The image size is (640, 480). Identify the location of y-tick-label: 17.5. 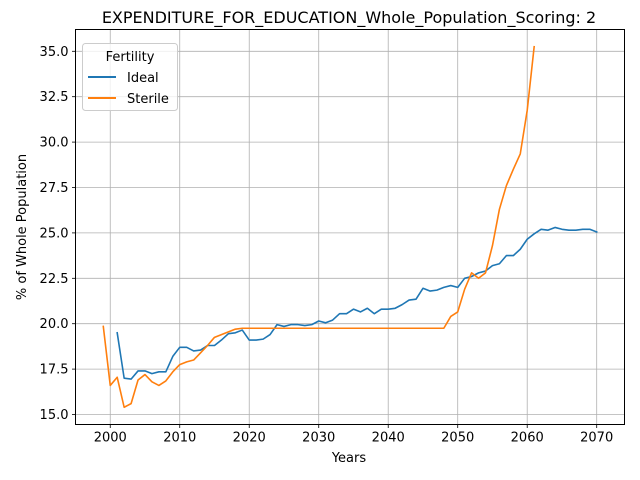
(54, 370).